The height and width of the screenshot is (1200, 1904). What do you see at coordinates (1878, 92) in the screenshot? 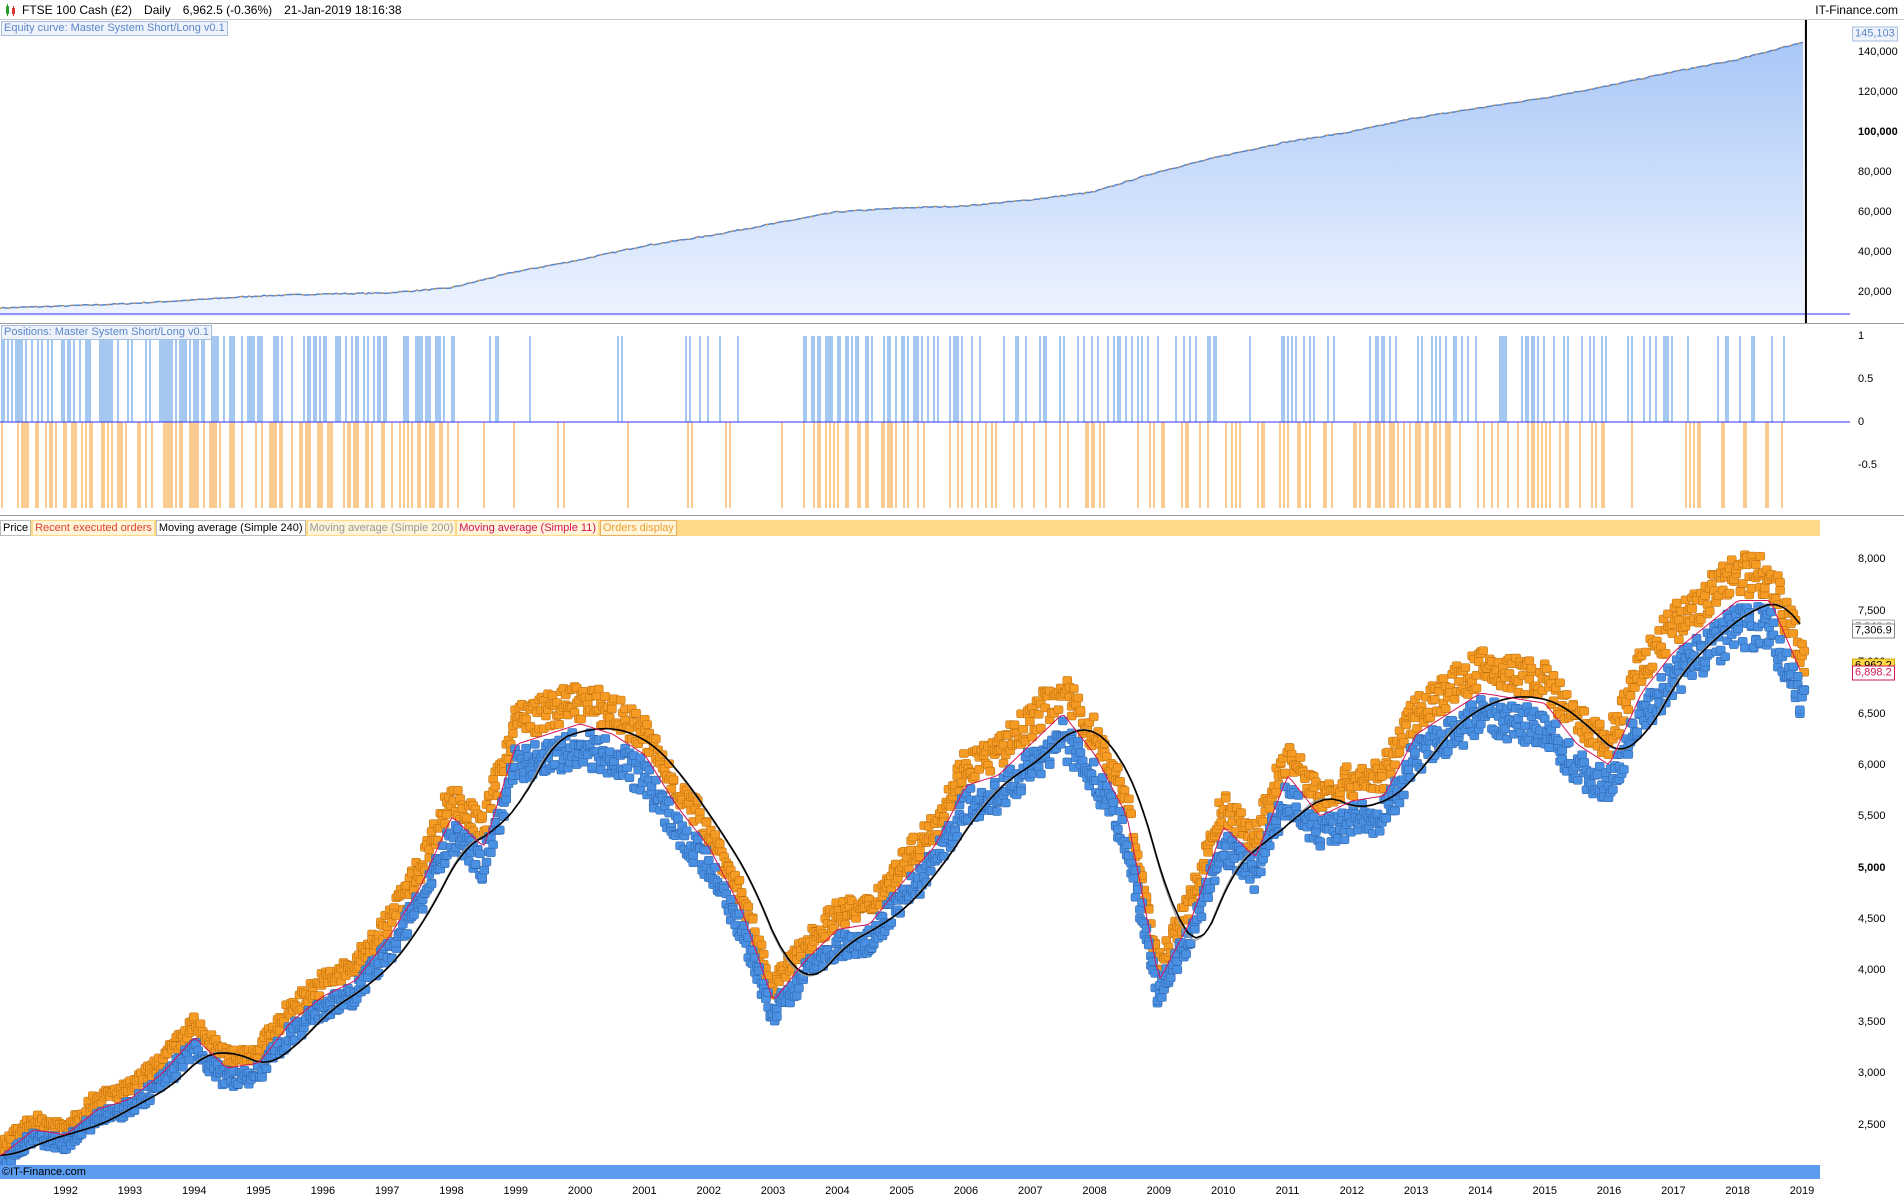
I see `equity-y-tick: 120,000` at bounding box center [1878, 92].